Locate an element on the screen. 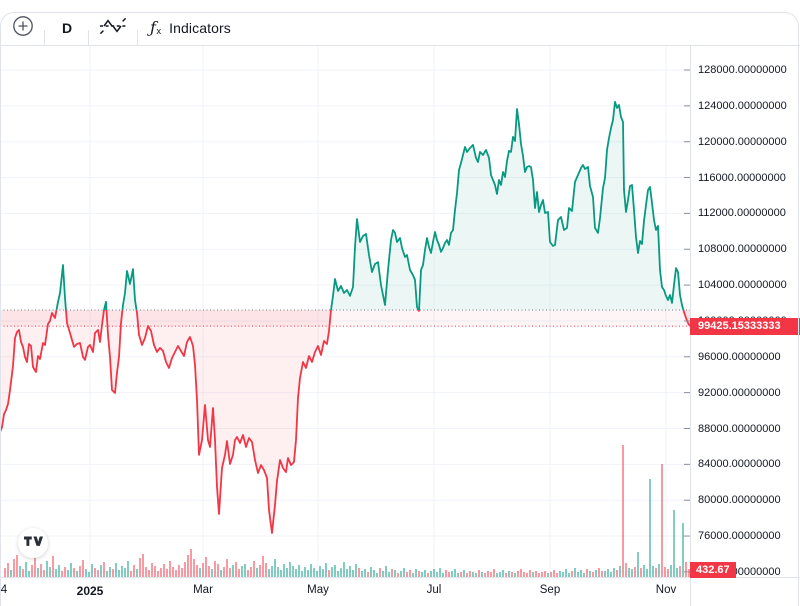  chart-style-button is located at coordinates (113, 28).